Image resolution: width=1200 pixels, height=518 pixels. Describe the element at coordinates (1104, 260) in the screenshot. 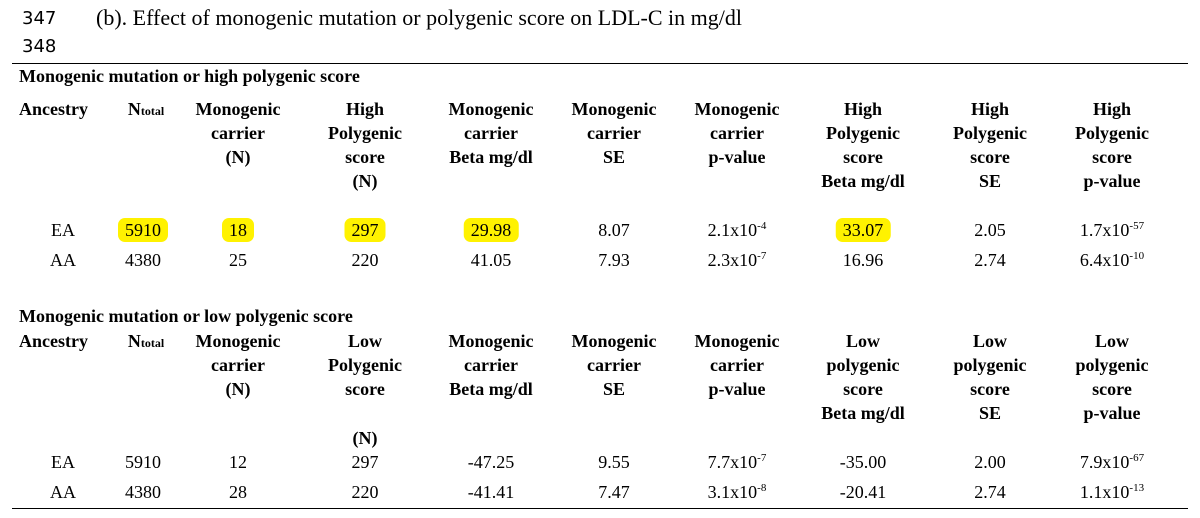

I see `p-base: 6.4x10` at that location.